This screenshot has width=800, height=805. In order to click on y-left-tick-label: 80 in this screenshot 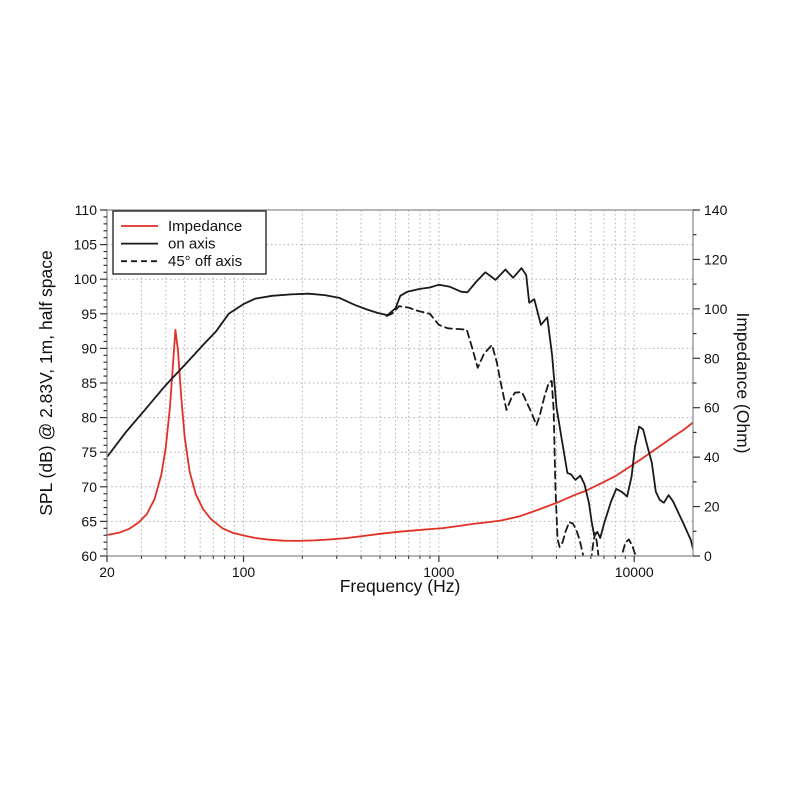, I will do `click(89, 418)`.